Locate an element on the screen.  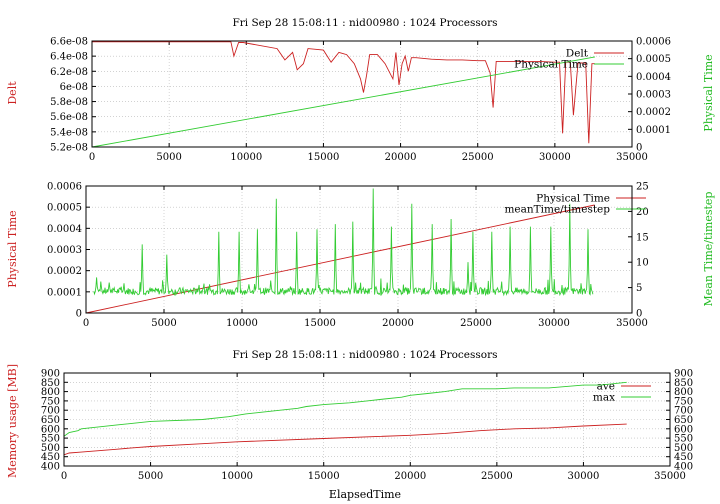
chart3-xtick-label: 15000 is located at coordinates (324, 476).